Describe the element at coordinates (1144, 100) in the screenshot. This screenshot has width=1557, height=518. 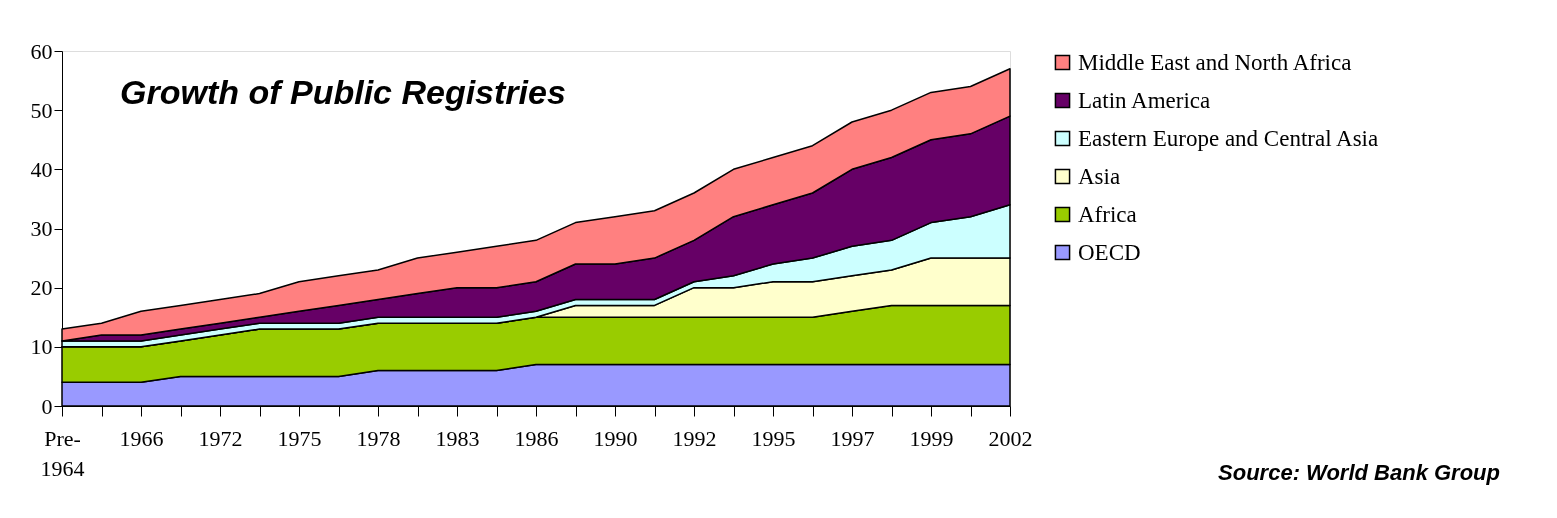
I see `legend-label: Latin America` at that location.